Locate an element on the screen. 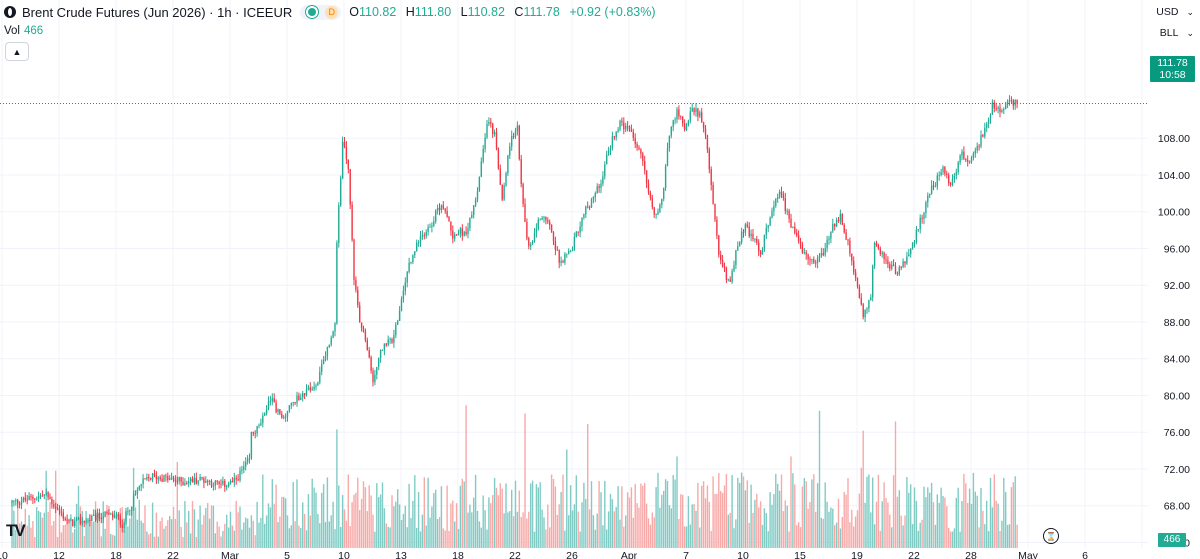 This screenshot has width=1200, height=559. y-tick-label: 80.00 is located at coordinates (1177, 396).